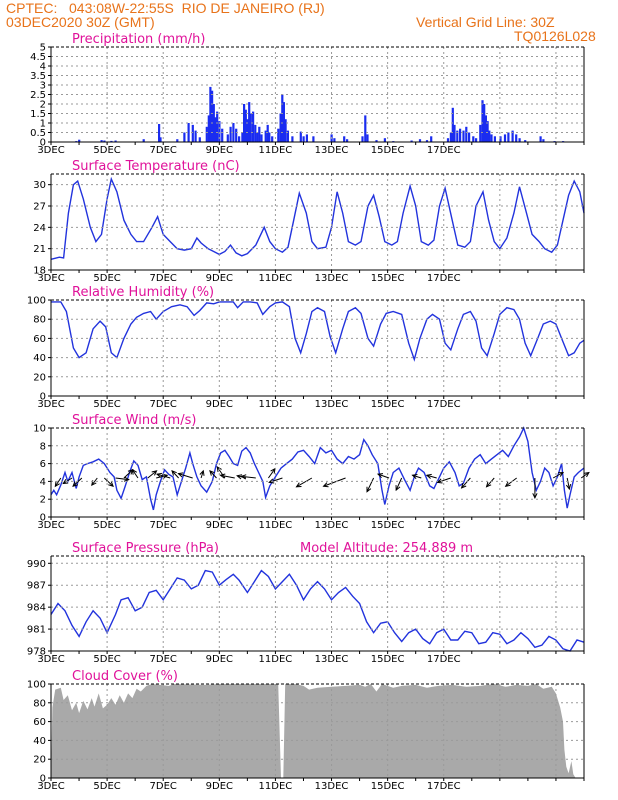 This screenshot has height=800, width=618. Describe the element at coordinates (36, 630) in the screenshot. I see `y-tick-label: 981` at that location.